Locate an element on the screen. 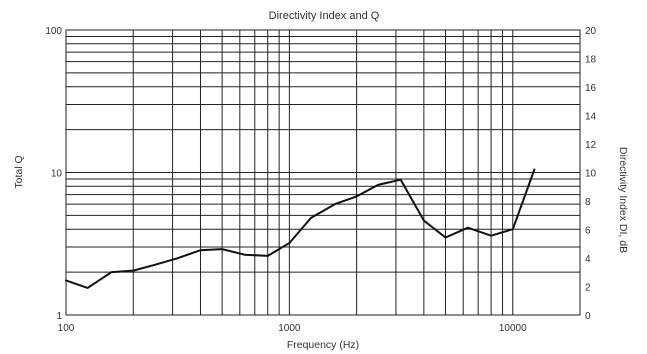 This screenshot has height=354, width=647. y-left-tick-label: 100 is located at coordinates (53, 31).